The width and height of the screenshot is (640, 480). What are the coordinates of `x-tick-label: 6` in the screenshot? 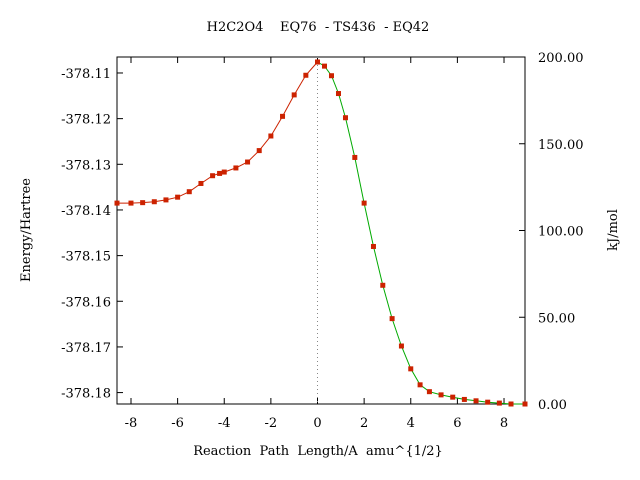 It's located at (457, 423).